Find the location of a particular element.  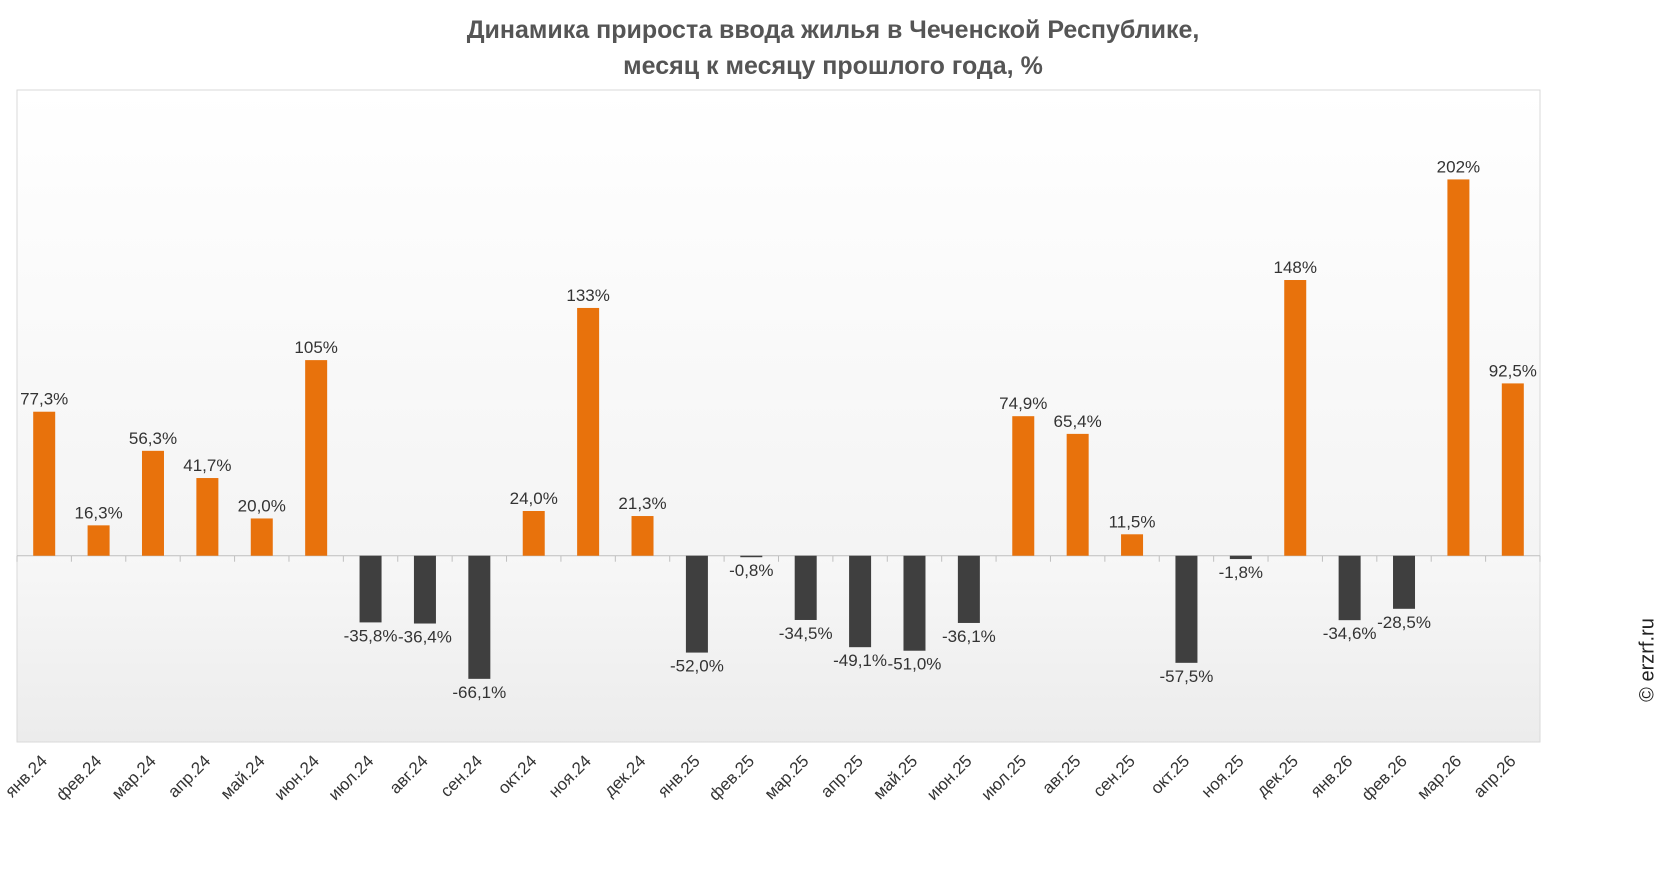

data-label: 21,3% is located at coordinates (642, 503).